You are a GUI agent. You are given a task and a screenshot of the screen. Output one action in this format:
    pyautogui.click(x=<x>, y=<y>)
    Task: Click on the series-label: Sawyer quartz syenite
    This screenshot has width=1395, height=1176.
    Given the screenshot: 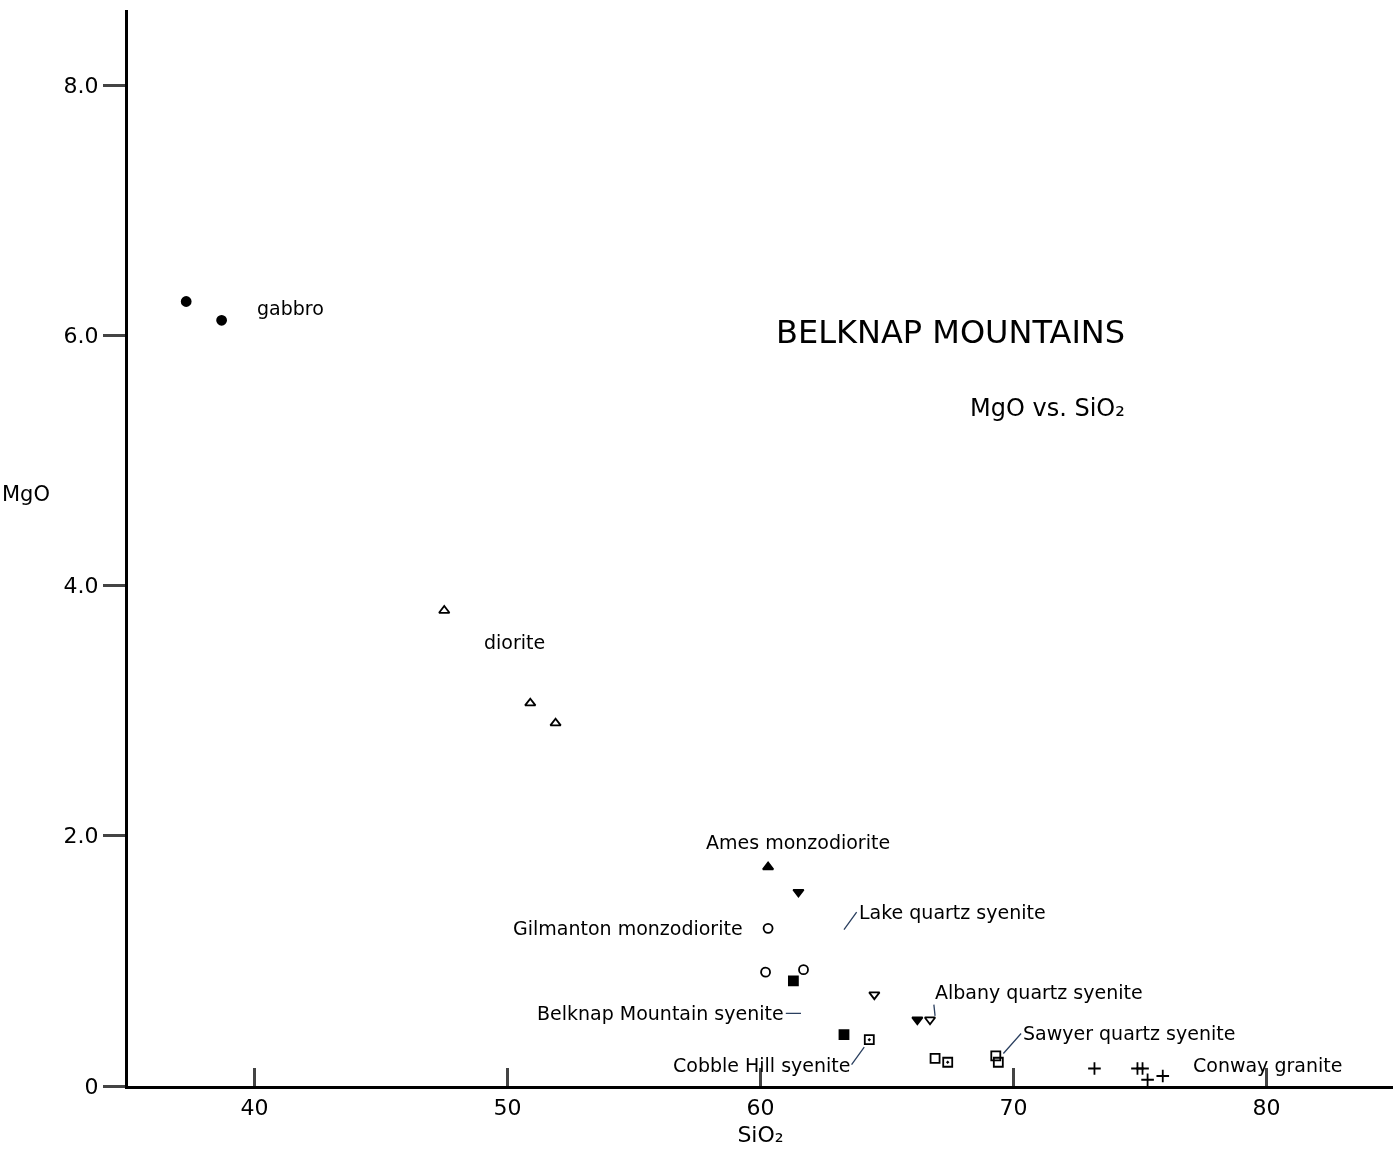 What is the action you would take?
    pyautogui.click(x=1129, y=1033)
    